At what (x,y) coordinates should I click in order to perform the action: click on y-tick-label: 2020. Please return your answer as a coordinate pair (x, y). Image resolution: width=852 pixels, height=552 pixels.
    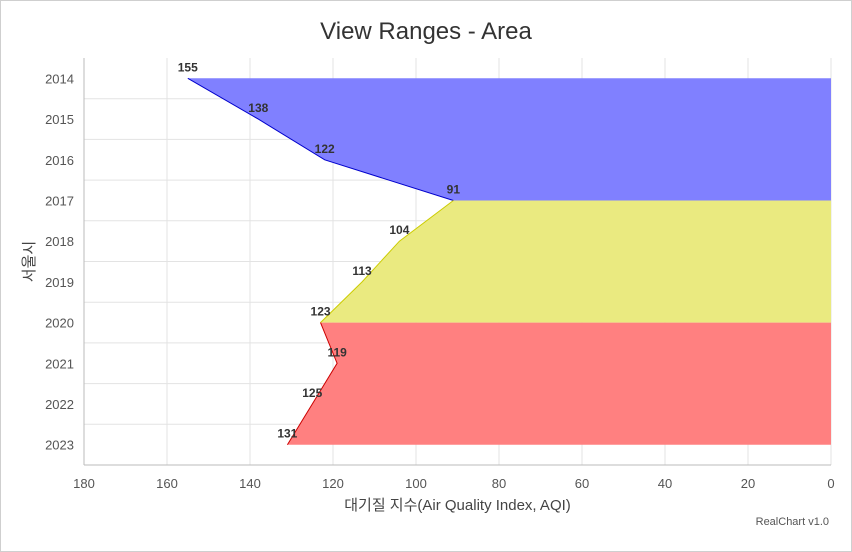
    Looking at the image, I should click on (59, 323).